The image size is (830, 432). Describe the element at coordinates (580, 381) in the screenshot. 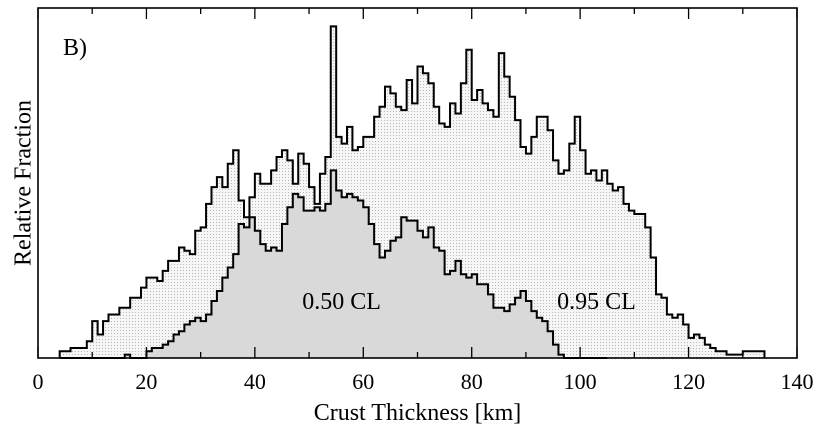

I see `x-tick-label: 100` at that location.